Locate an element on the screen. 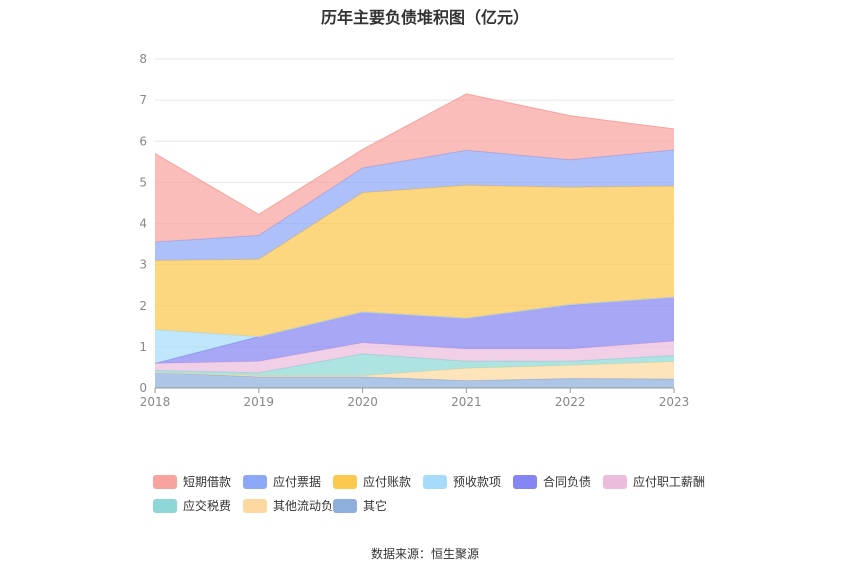  legend-item: 其它 is located at coordinates (360, 505).